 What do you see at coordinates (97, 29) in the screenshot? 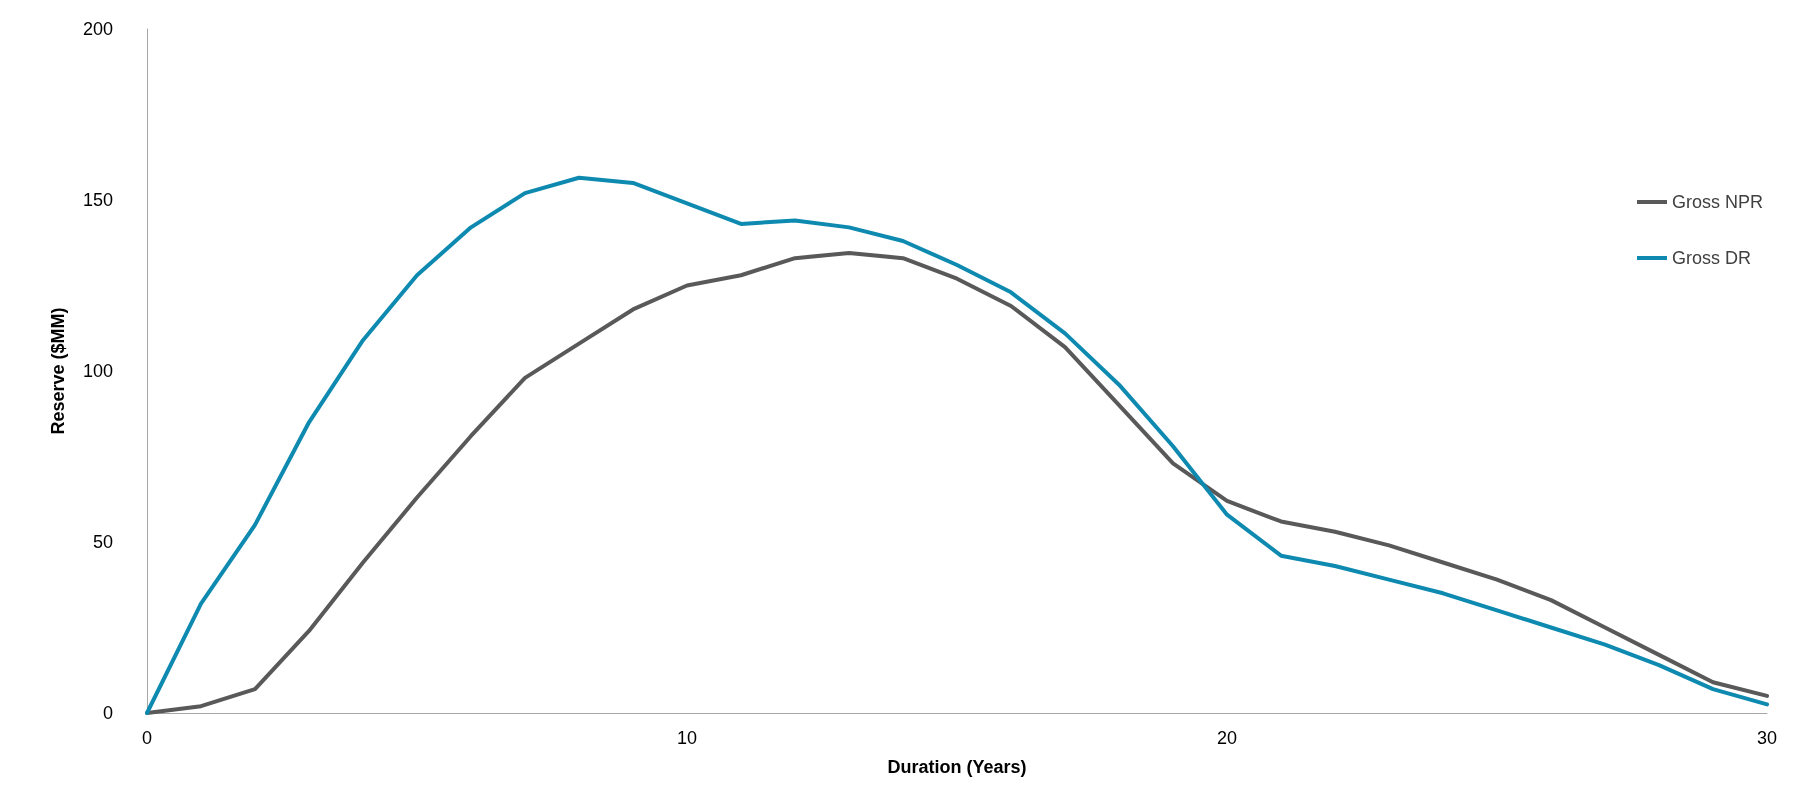
I see `y-tick-label: 200` at bounding box center [97, 29].